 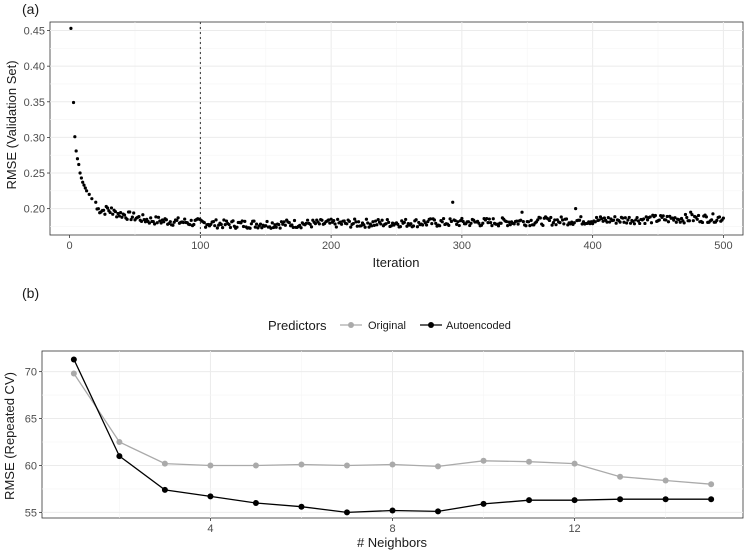 What do you see at coordinates (723, 246) in the screenshot?
I see `panel-a-x-tick-label: 500` at bounding box center [723, 246].